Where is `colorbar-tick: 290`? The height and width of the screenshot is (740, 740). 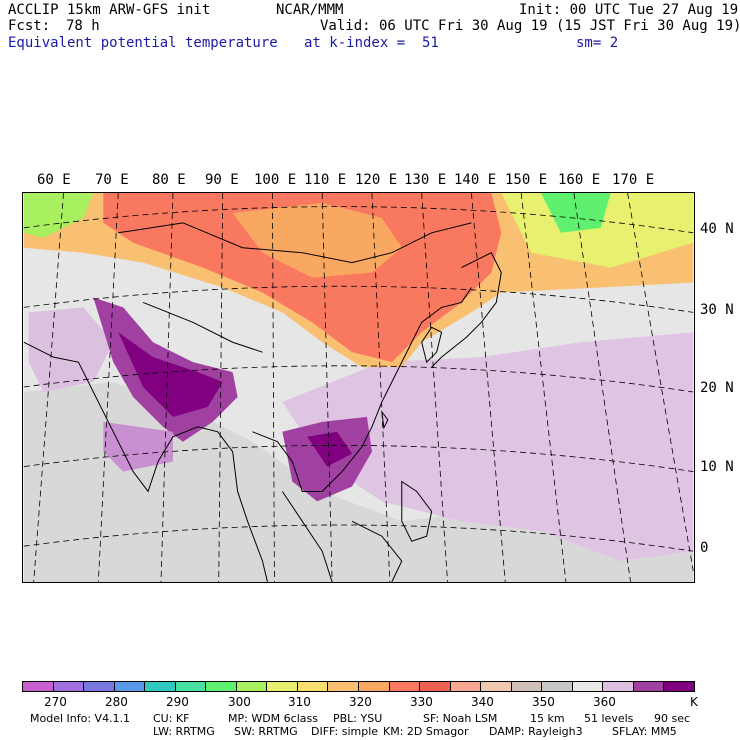
colorbar-tick: 290 is located at coordinates (177, 702).